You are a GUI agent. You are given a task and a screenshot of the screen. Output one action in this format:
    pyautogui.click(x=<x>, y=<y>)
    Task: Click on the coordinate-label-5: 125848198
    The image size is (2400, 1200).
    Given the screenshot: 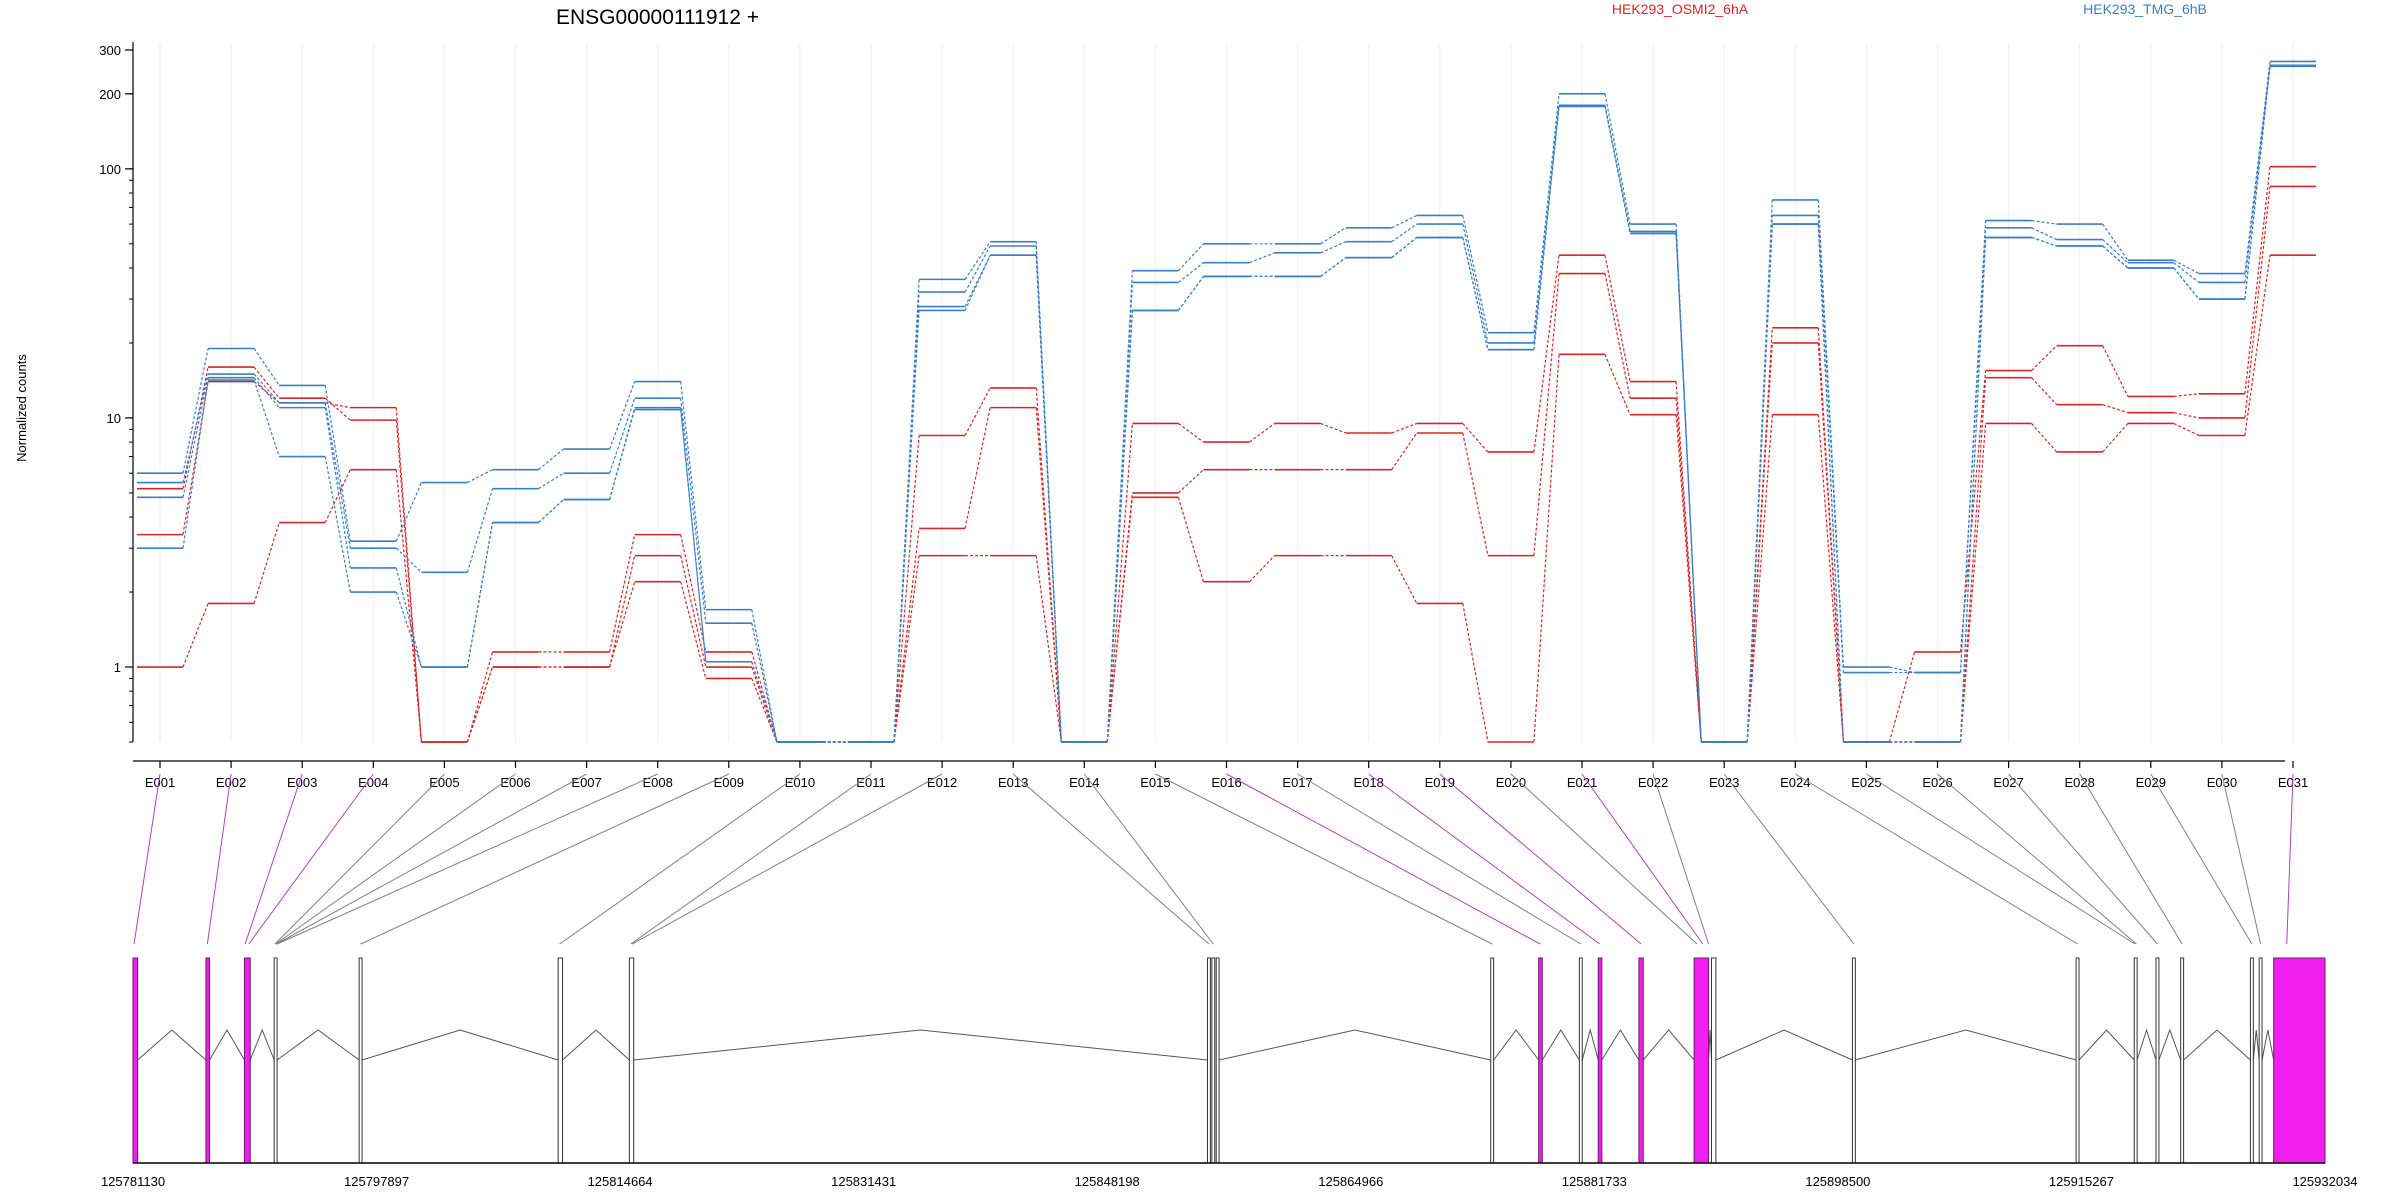 What is the action you would take?
    pyautogui.click(x=1107, y=1181)
    